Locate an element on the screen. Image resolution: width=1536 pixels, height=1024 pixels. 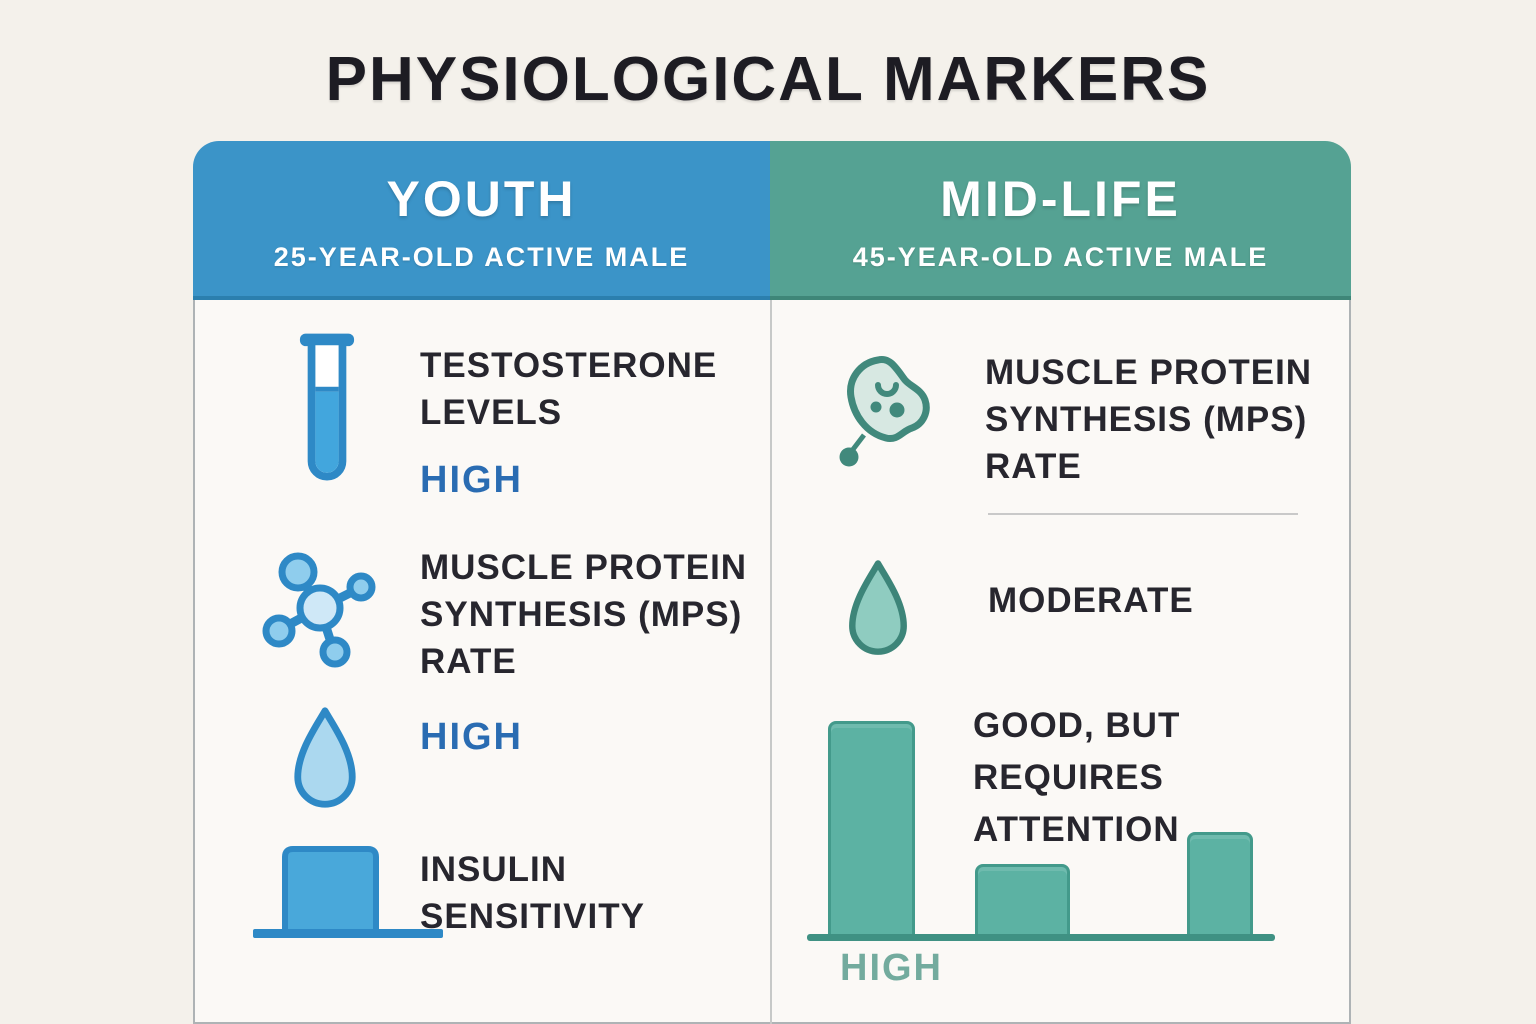
youth-subtitle: 25-YEAR-OLD ACTIVE MALE is located at coordinates (481, 257).